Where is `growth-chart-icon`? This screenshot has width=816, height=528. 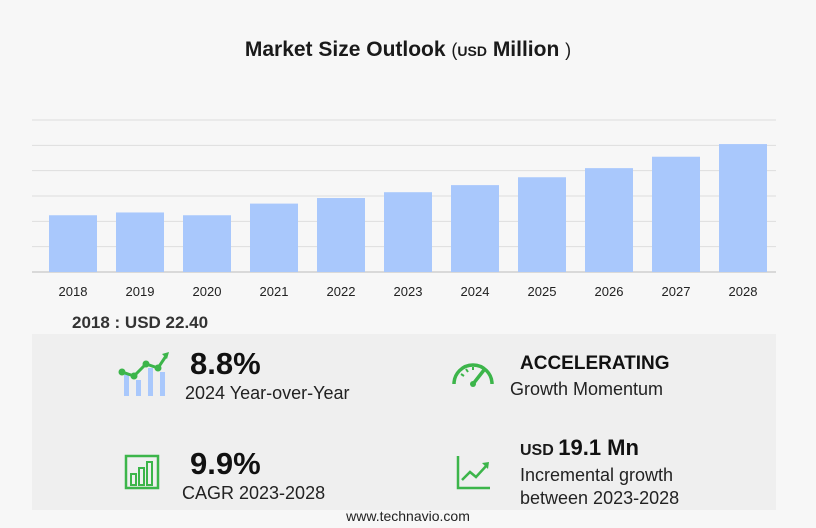 growth-chart-icon is located at coordinates (143, 374).